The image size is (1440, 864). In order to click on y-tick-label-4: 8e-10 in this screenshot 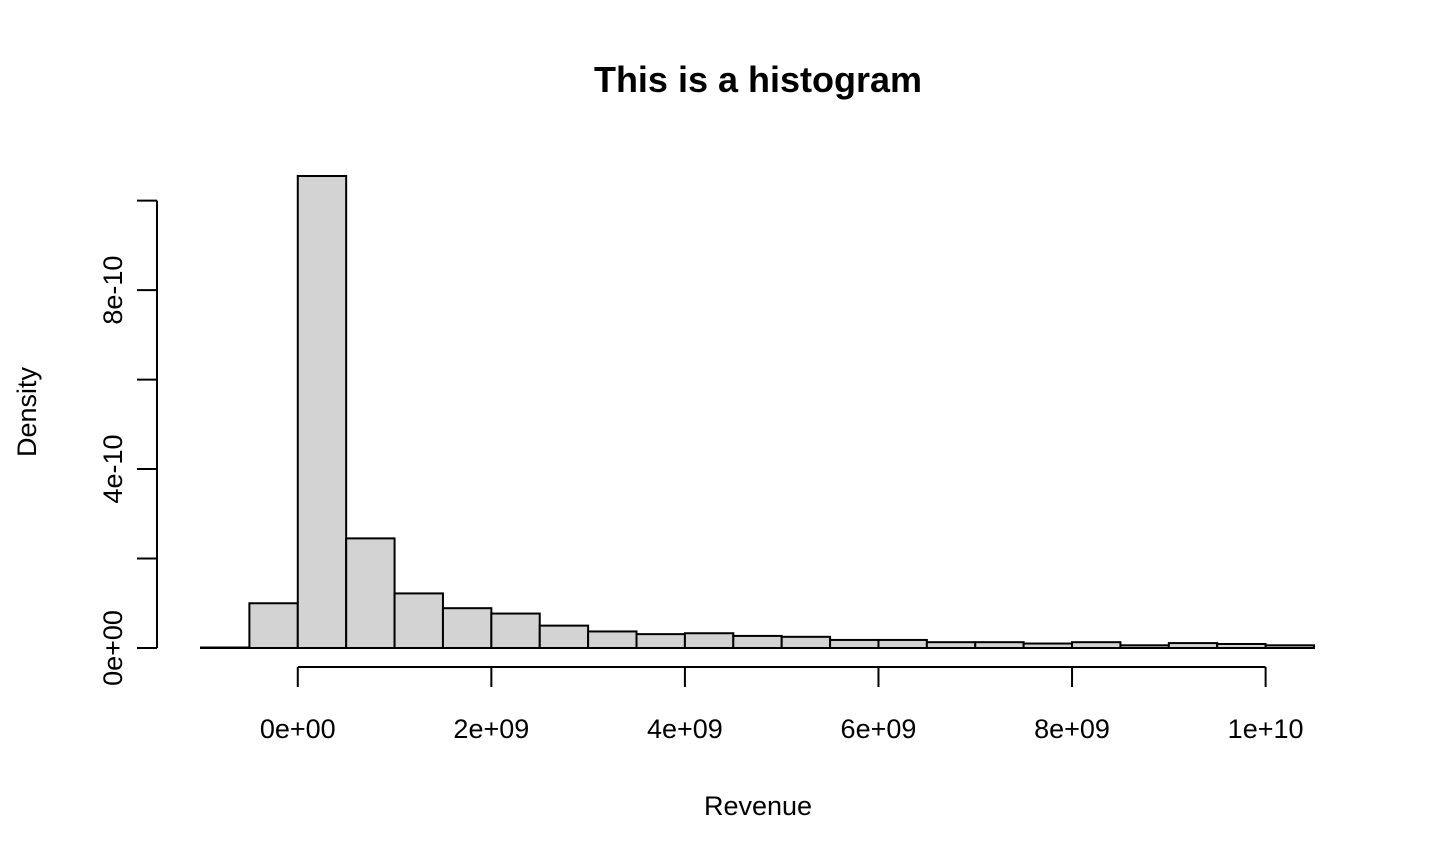, I will do `click(113, 290)`.